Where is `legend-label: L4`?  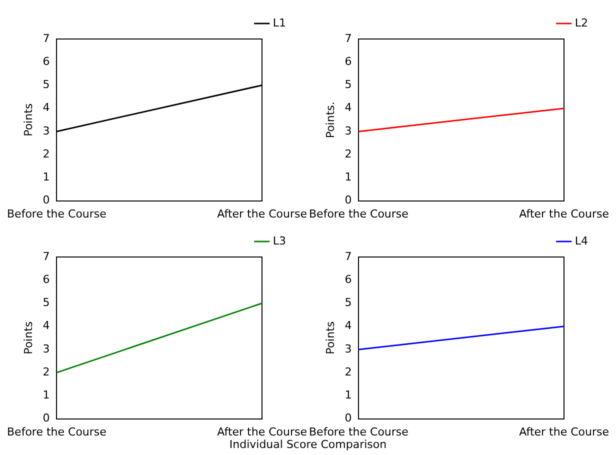 legend-label: L4 is located at coordinates (581, 241).